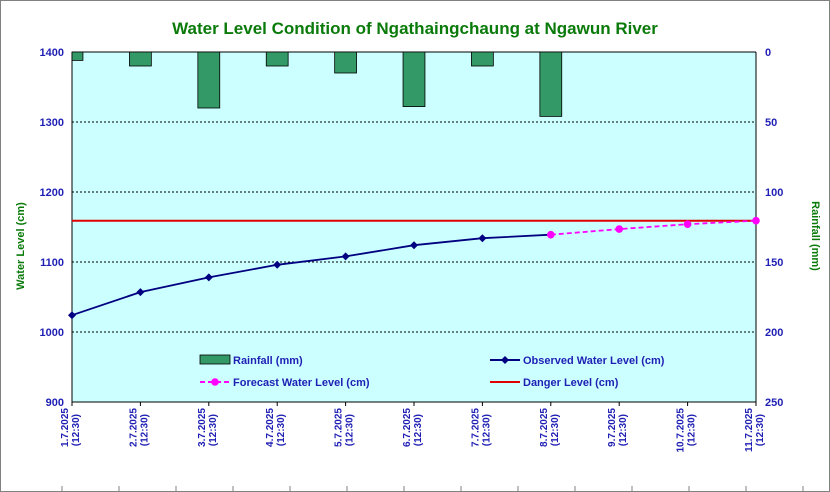 This screenshot has width=830, height=492. What do you see at coordinates (571, 383) in the screenshot?
I see `legend-label: Danger Level (cm)` at bounding box center [571, 383].